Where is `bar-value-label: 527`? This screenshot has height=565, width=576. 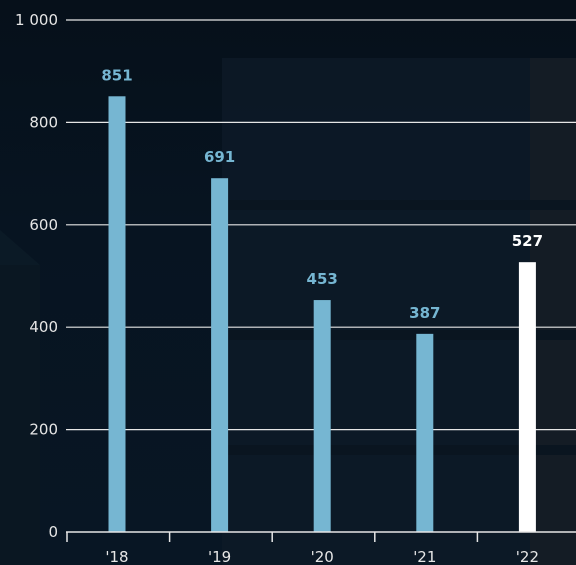
bar-value-label: 527 is located at coordinates (527, 241).